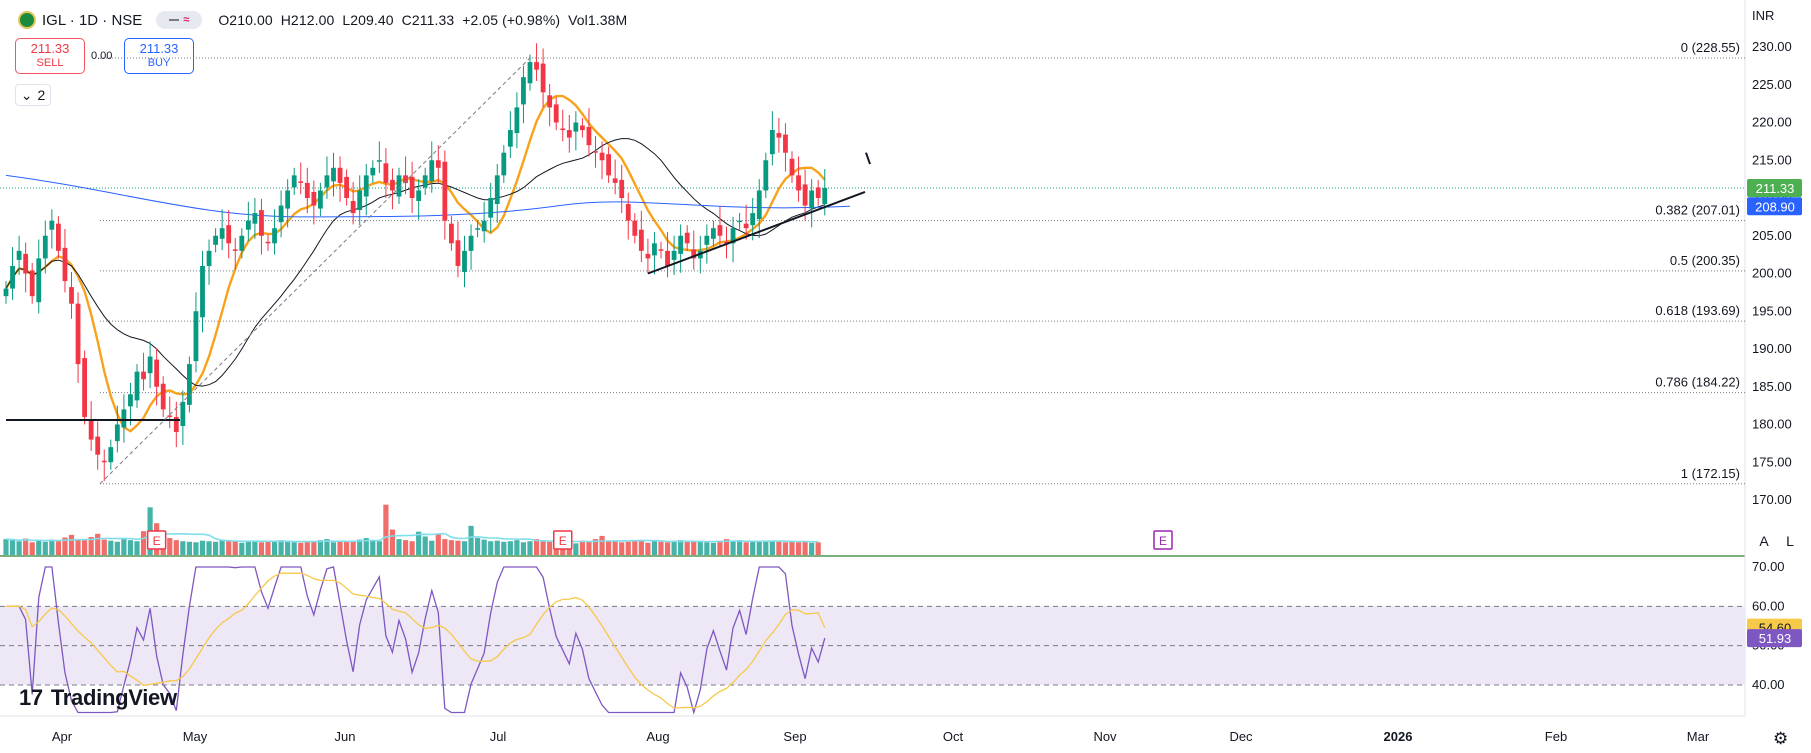  What do you see at coordinates (368, 20) in the screenshot?
I see `low-value: L209.40` at bounding box center [368, 20].